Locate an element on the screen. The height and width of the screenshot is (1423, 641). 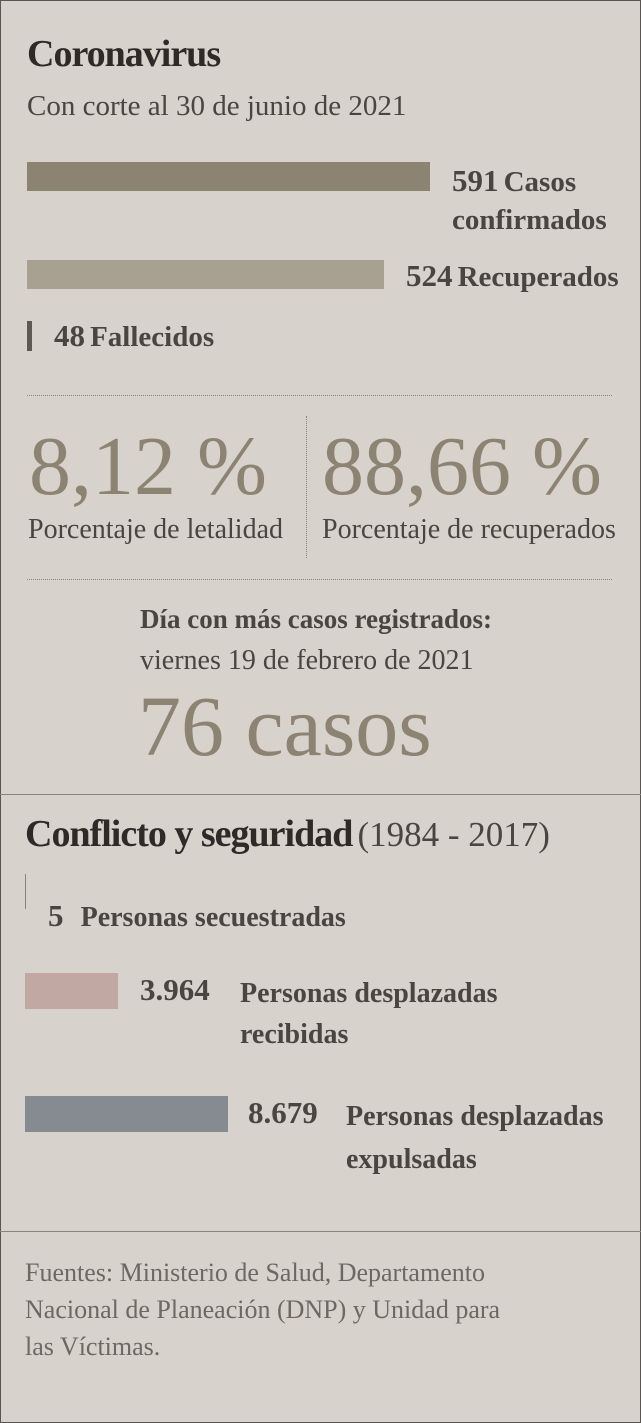
footer-line-3: las Víctimas. is located at coordinates (93, 1346).